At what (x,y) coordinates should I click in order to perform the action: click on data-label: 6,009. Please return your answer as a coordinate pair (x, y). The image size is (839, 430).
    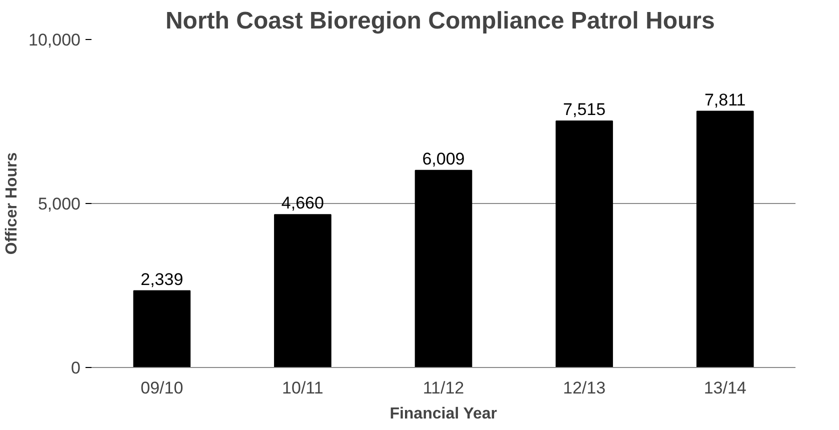
    Looking at the image, I should click on (443, 158).